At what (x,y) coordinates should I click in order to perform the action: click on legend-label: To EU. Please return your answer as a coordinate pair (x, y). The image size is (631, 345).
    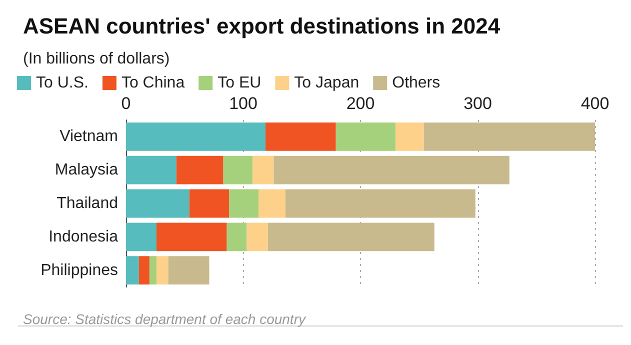
    Looking at the image, I should click on (240, 83).